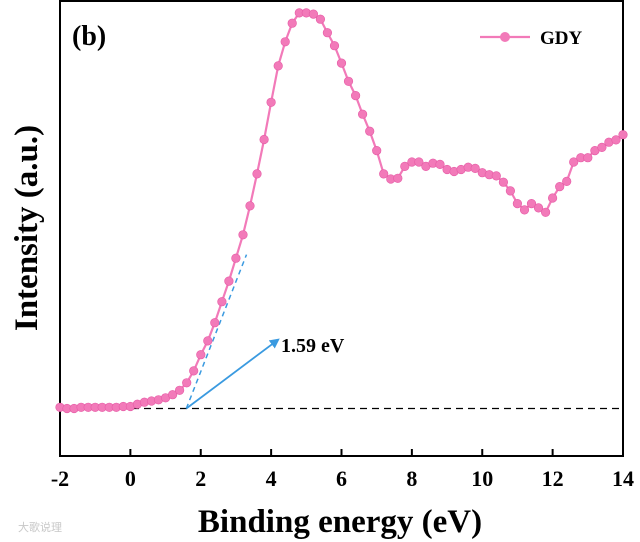 The image size is (640, 542). What do you see at coordinates (505, 37) in the screenshot?
I see `legend-marker` at bounding box center [505, 37].